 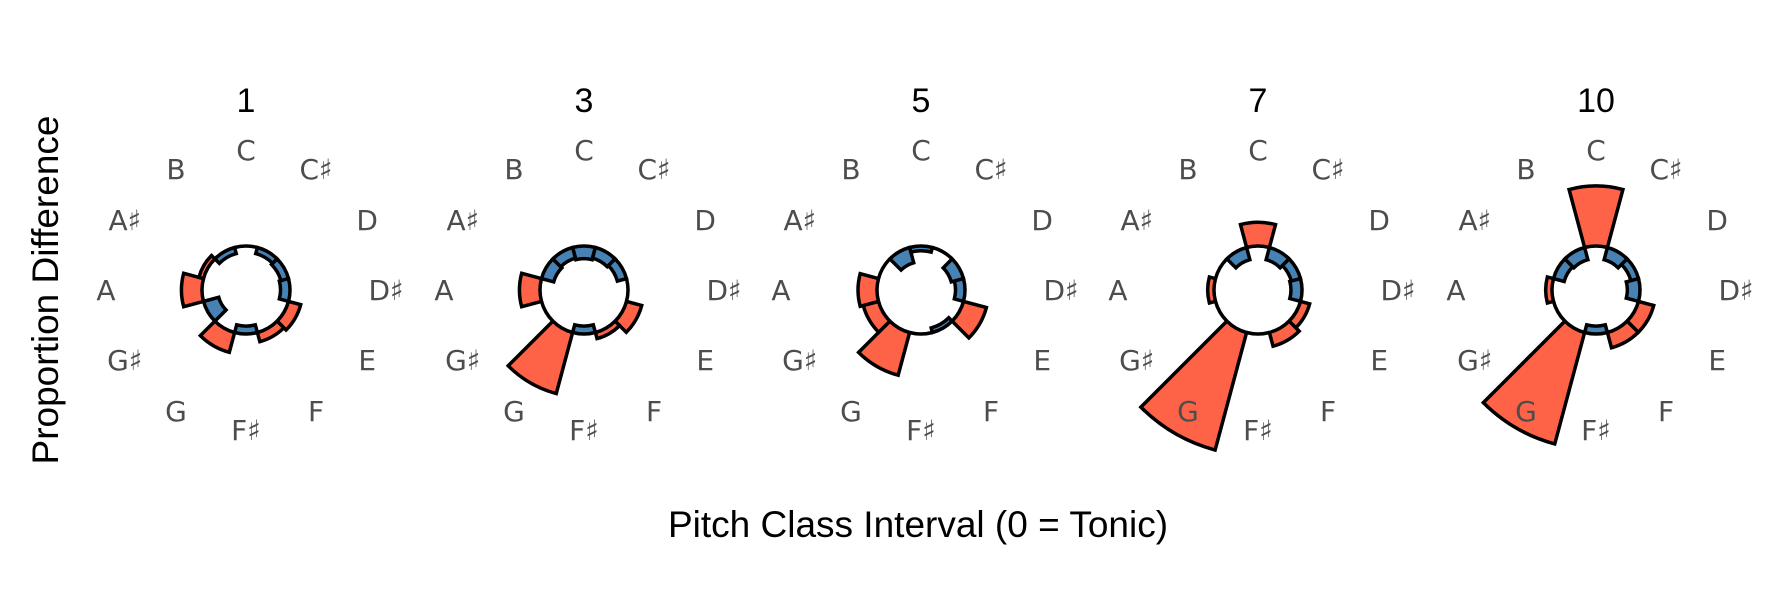 I want to click on panel-title: 5, so click(x=921, y=101).